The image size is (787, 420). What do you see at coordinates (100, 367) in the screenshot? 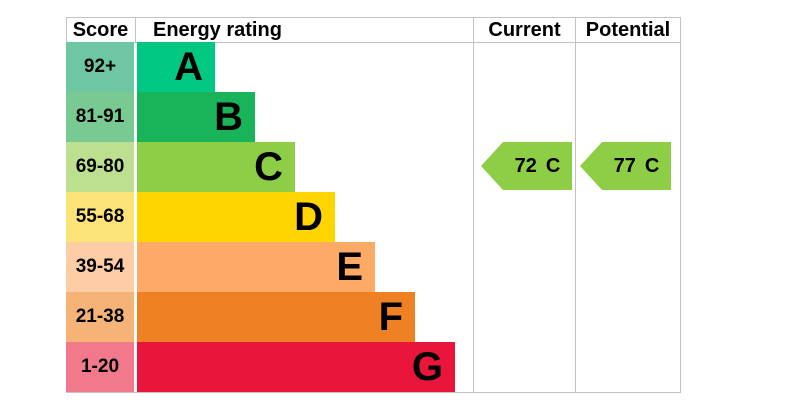
I see `score-range-g: 1-20` at bounding box center [100, 367].